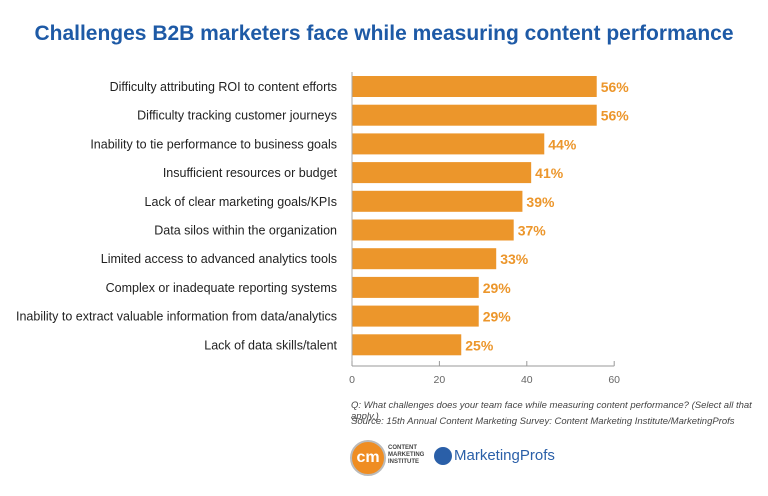  I want to click on data-label: 33%, so click(514, 259).